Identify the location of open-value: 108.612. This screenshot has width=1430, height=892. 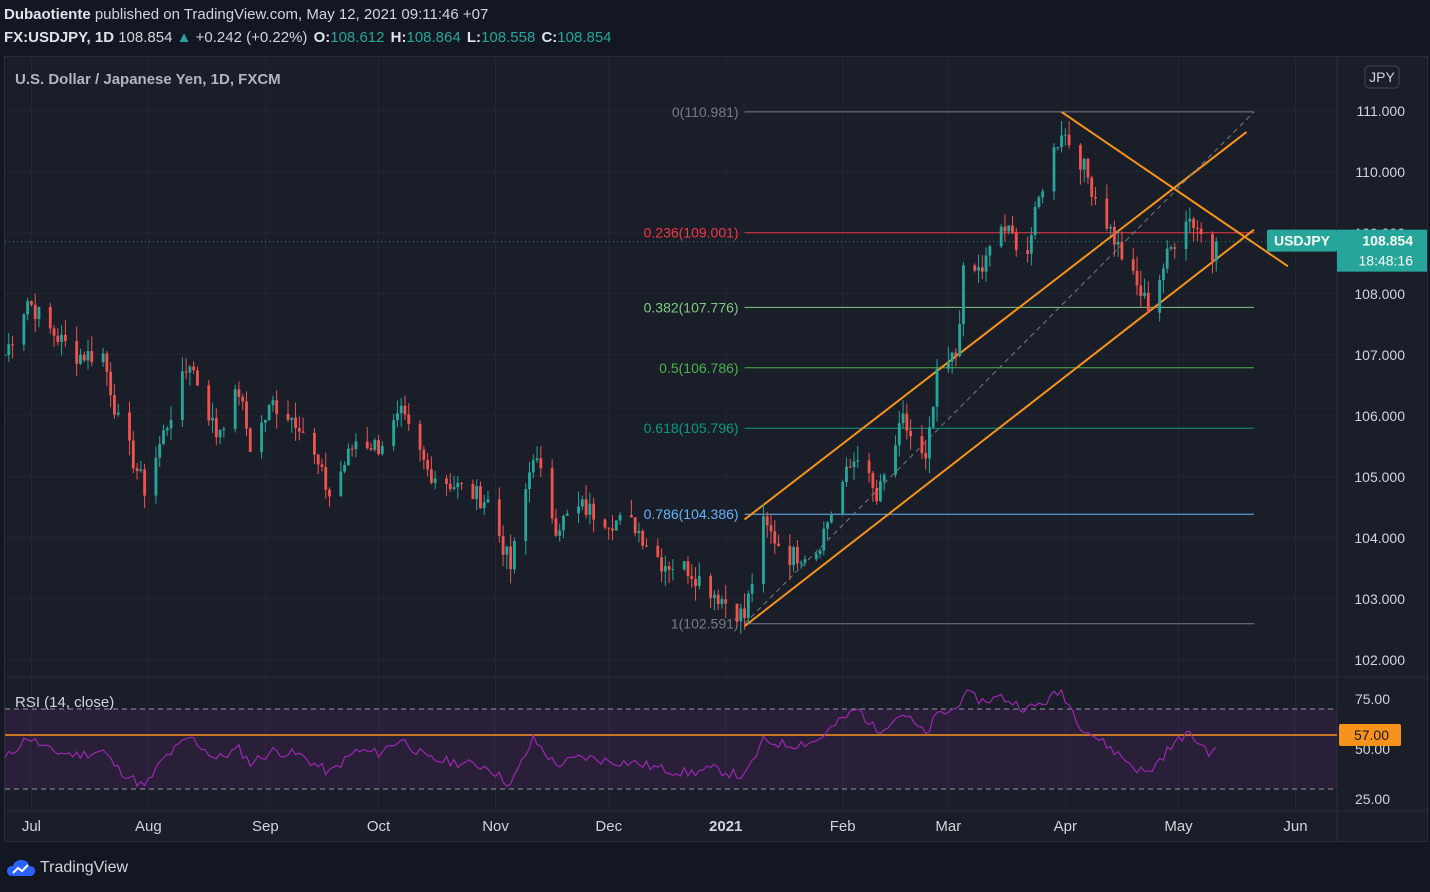
(357, 37).